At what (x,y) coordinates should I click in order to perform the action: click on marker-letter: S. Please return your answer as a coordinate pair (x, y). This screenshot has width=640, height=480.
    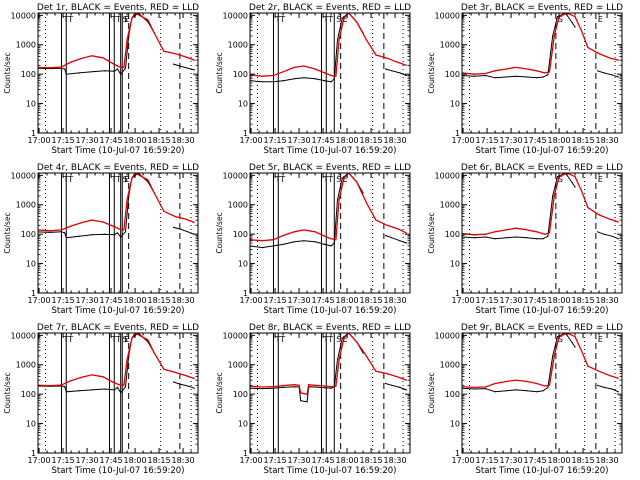
    Looking at the image, I should click on (125, 19).